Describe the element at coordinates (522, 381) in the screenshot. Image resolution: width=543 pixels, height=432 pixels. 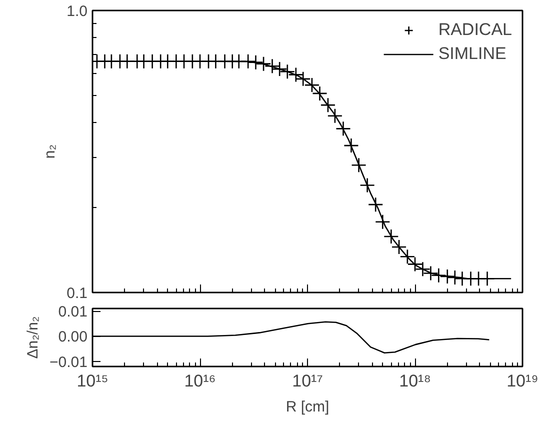
I see `x-tick-label: 10¹⁹` at that location.